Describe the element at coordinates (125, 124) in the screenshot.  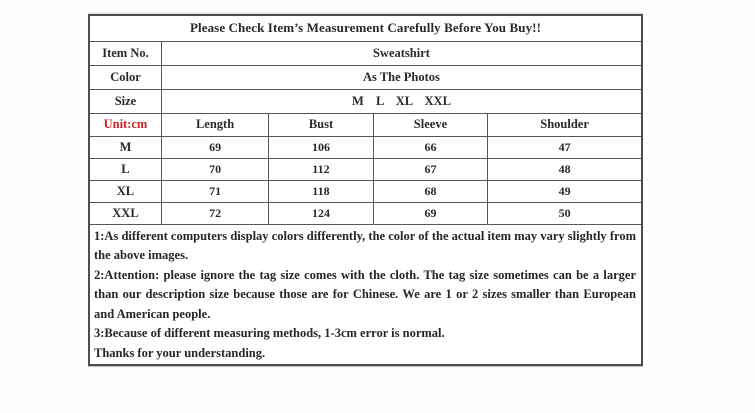
I see `col-header-unit: Unit:cm` at that location.